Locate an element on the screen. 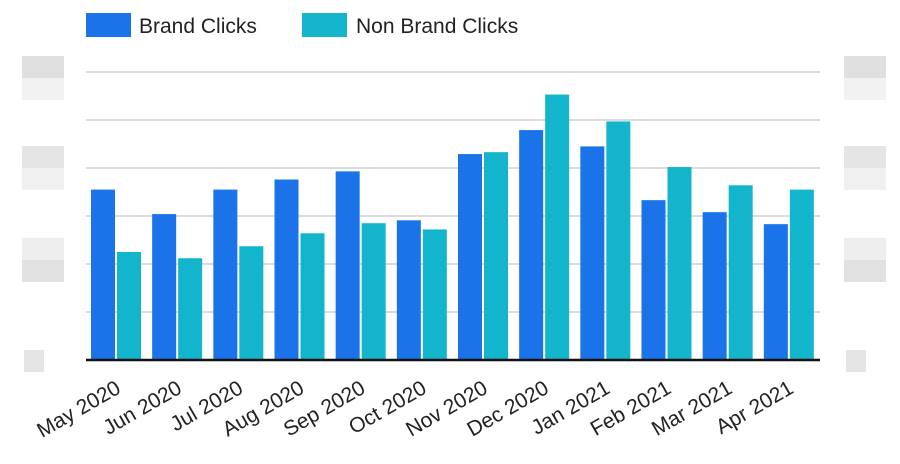 The width and height of the screenshot is (900, 464). obscured-y-axis-labels-right is located at coordinates (865, 214).